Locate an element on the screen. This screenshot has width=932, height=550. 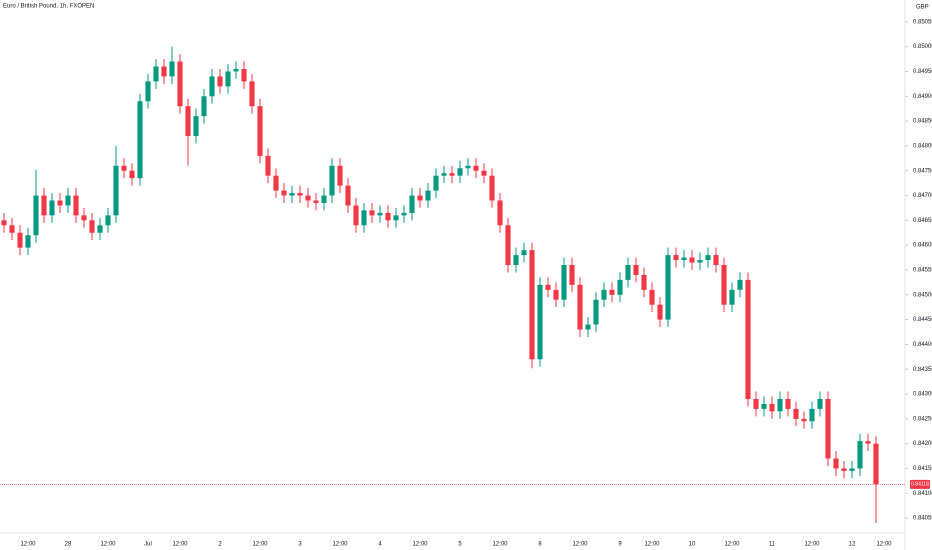
y-axis-label: GBP is located at coordinates (922, 8).